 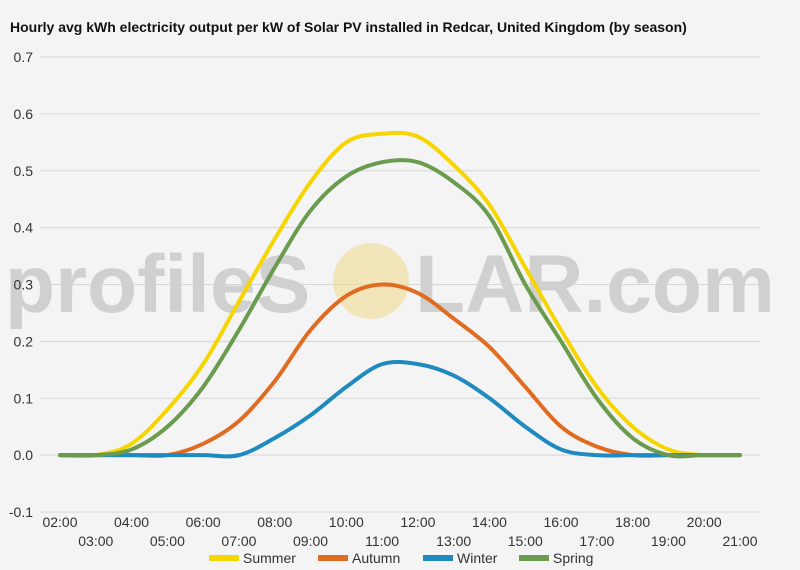 I want to click on x-tick-label: 15:00, so click(x=525, y=541).